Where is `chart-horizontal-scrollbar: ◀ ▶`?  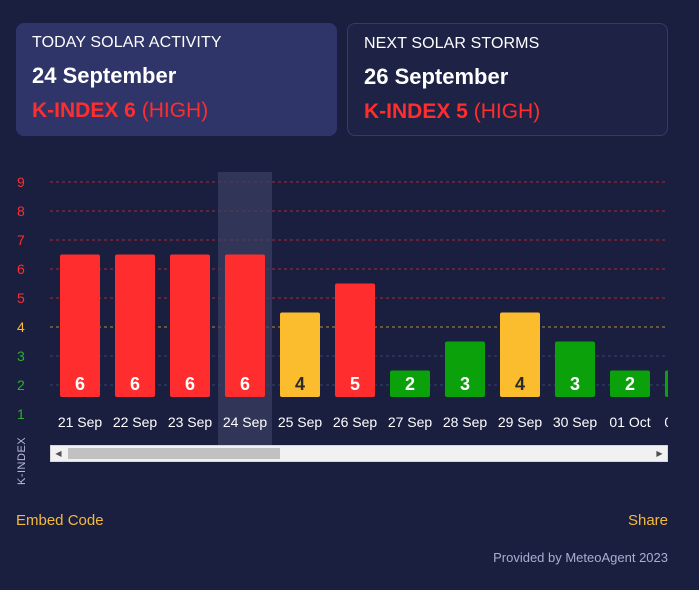
chart-horizontal-scrollbar: ◀ ▶ is located at coordinates (359, 453).